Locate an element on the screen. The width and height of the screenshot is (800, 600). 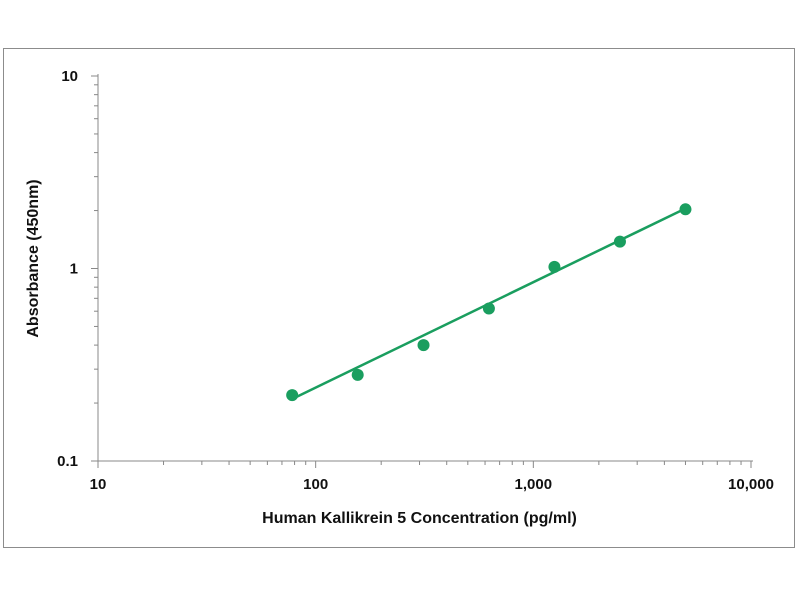
x-tick-label: 10 is located at coordinates (98, 484).